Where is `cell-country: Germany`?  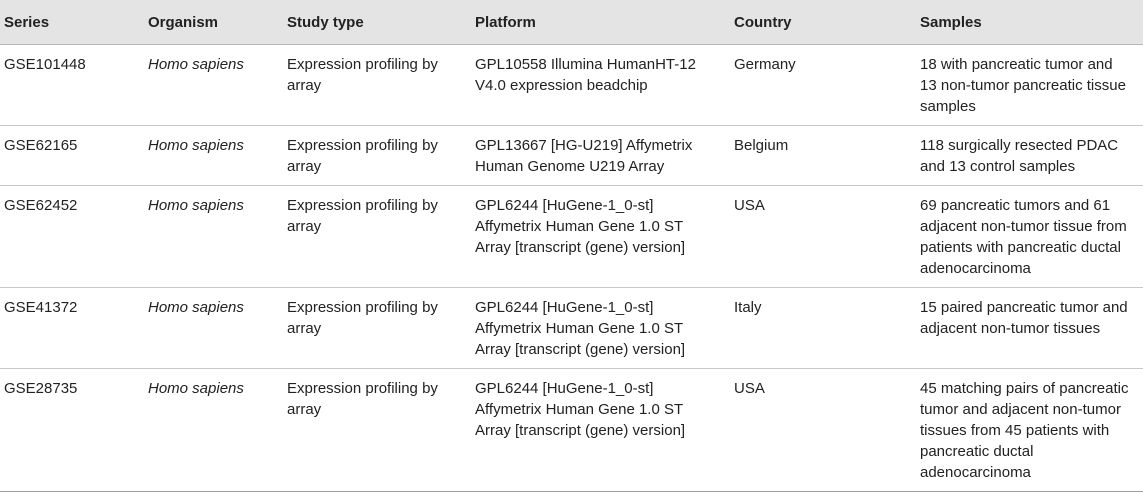
cell-country: Germany is located at coordinates (823, 85).